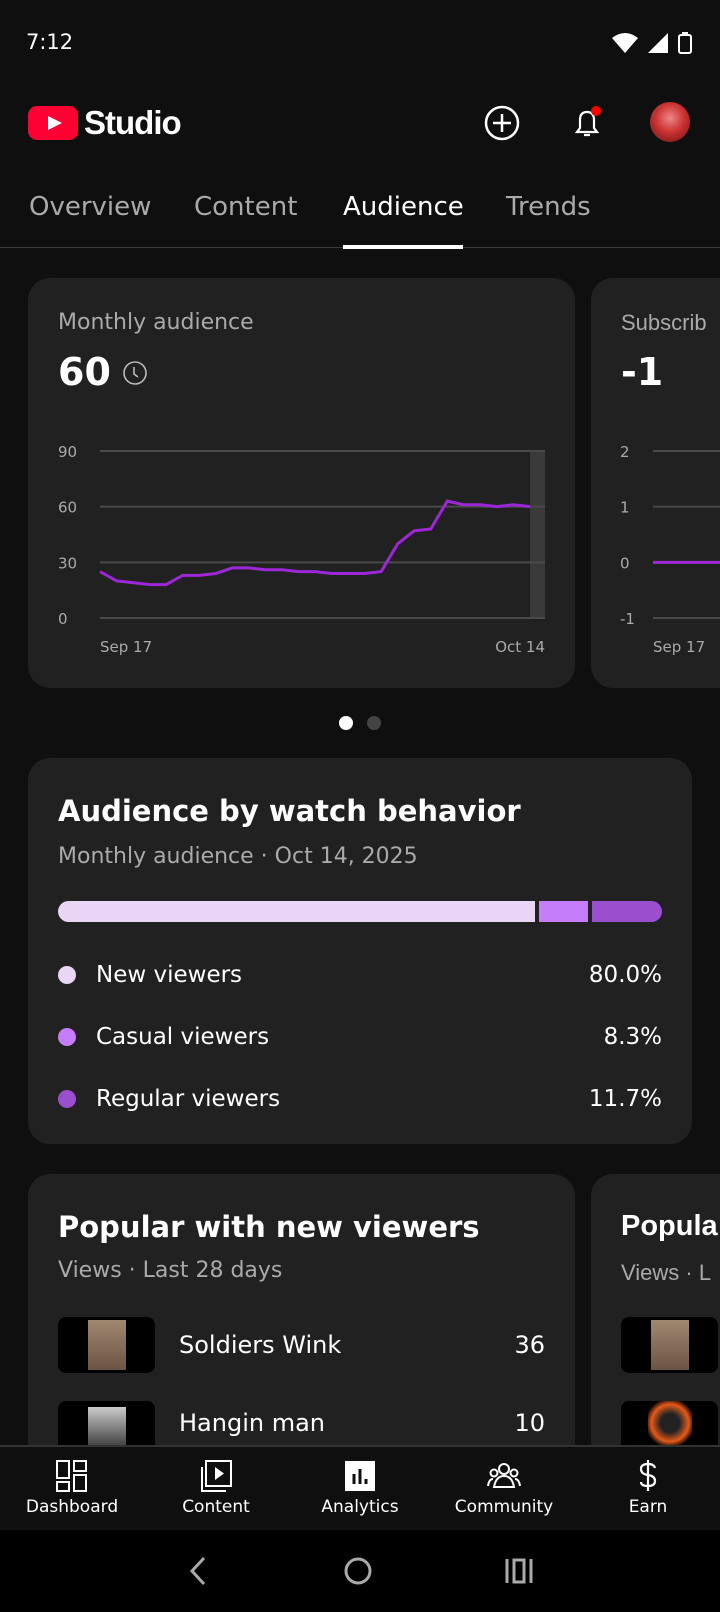 The image size is (720, 1612). I want to click on nav-dashboard: Dashboard, so click(72, 1488).